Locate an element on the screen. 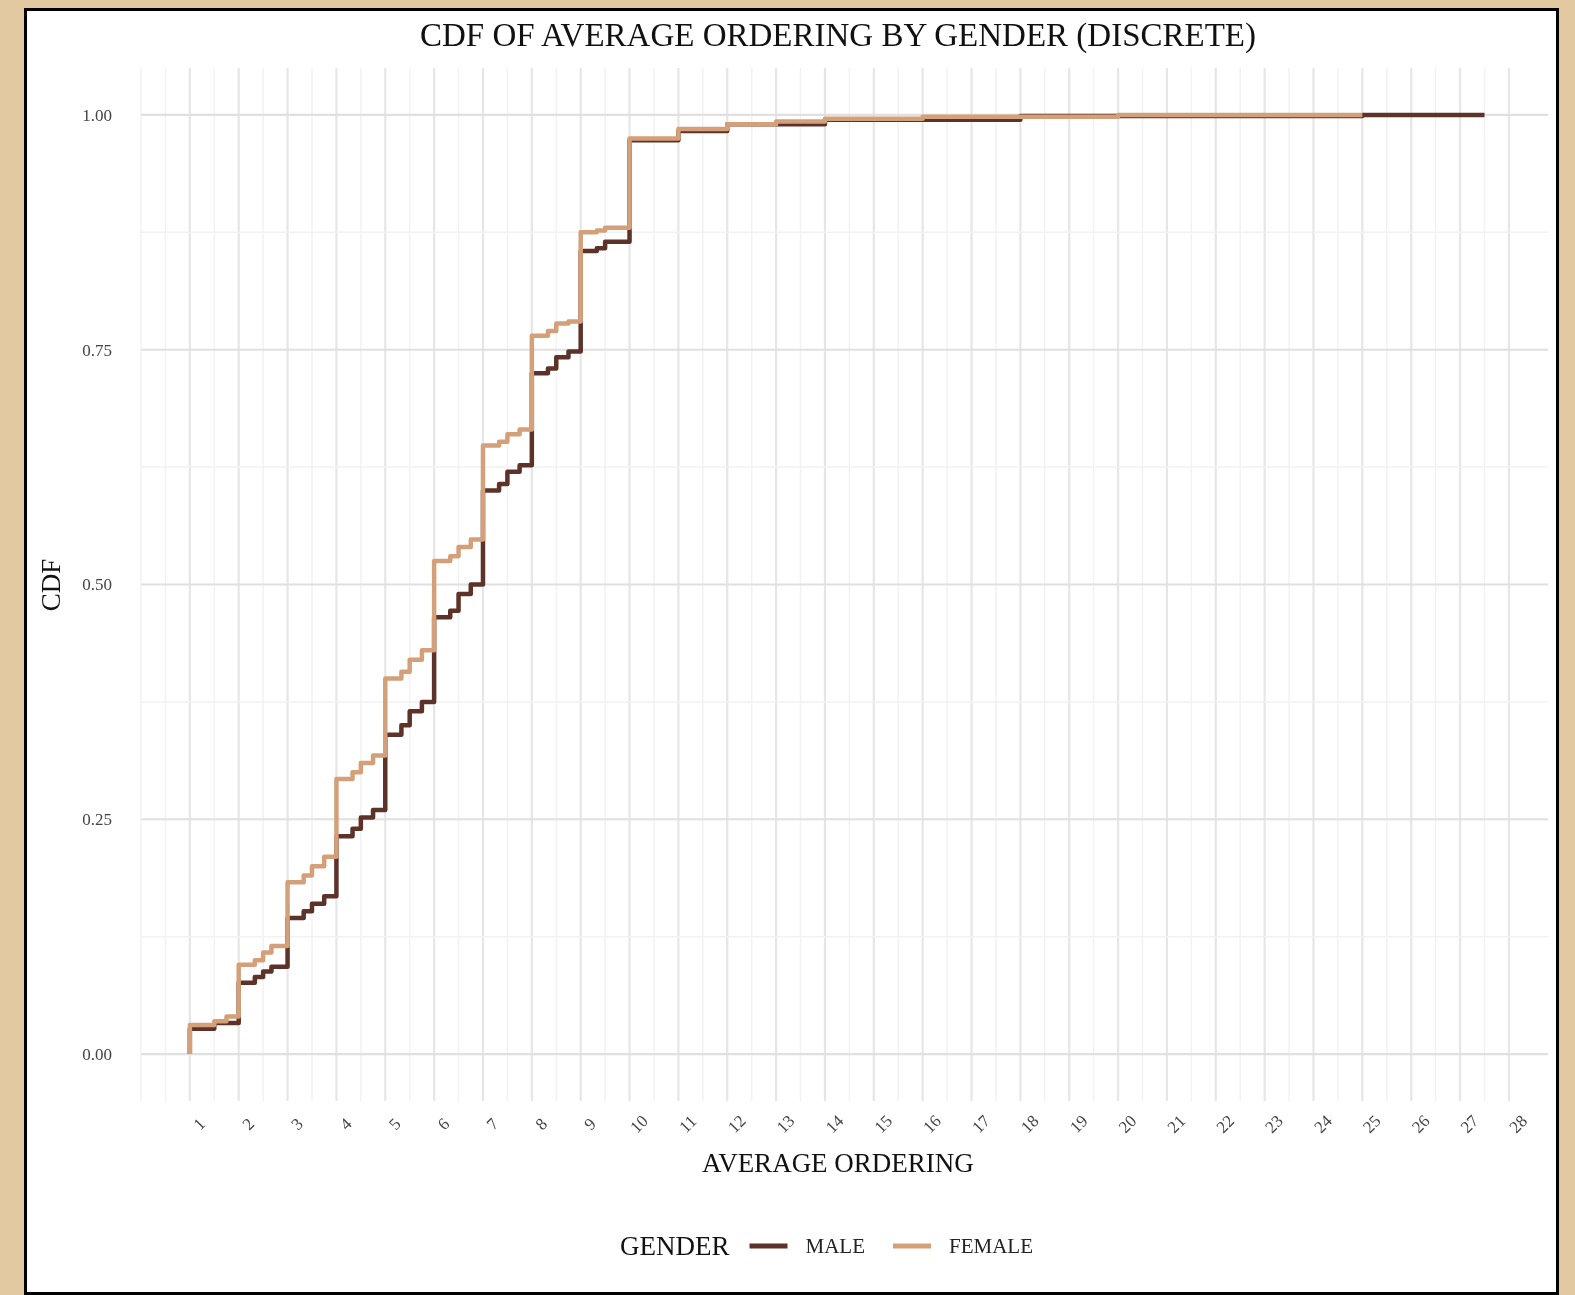  y-tick-label: 0.00 is located at coordinates (97, 1054).